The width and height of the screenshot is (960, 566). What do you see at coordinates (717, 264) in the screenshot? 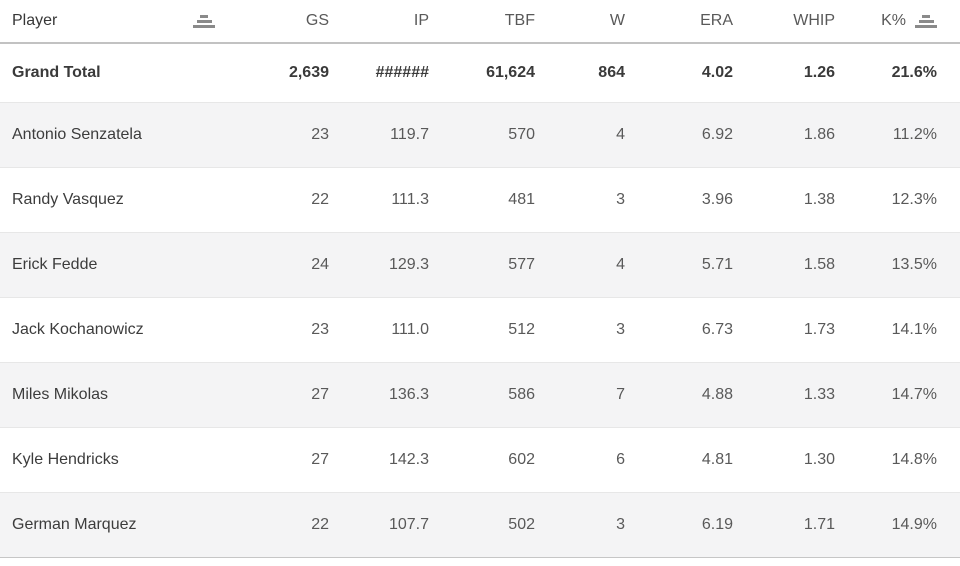
I see `era-cell: 5.71` at bounding box center [717, 264].